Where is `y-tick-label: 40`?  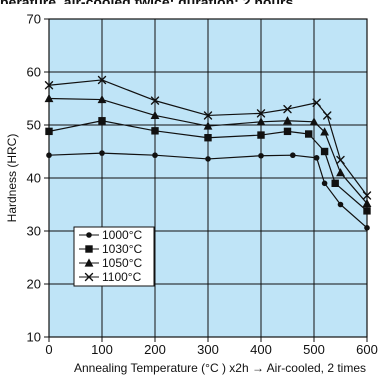 y-tick-label: 40 is located at coordinates (34, 178).